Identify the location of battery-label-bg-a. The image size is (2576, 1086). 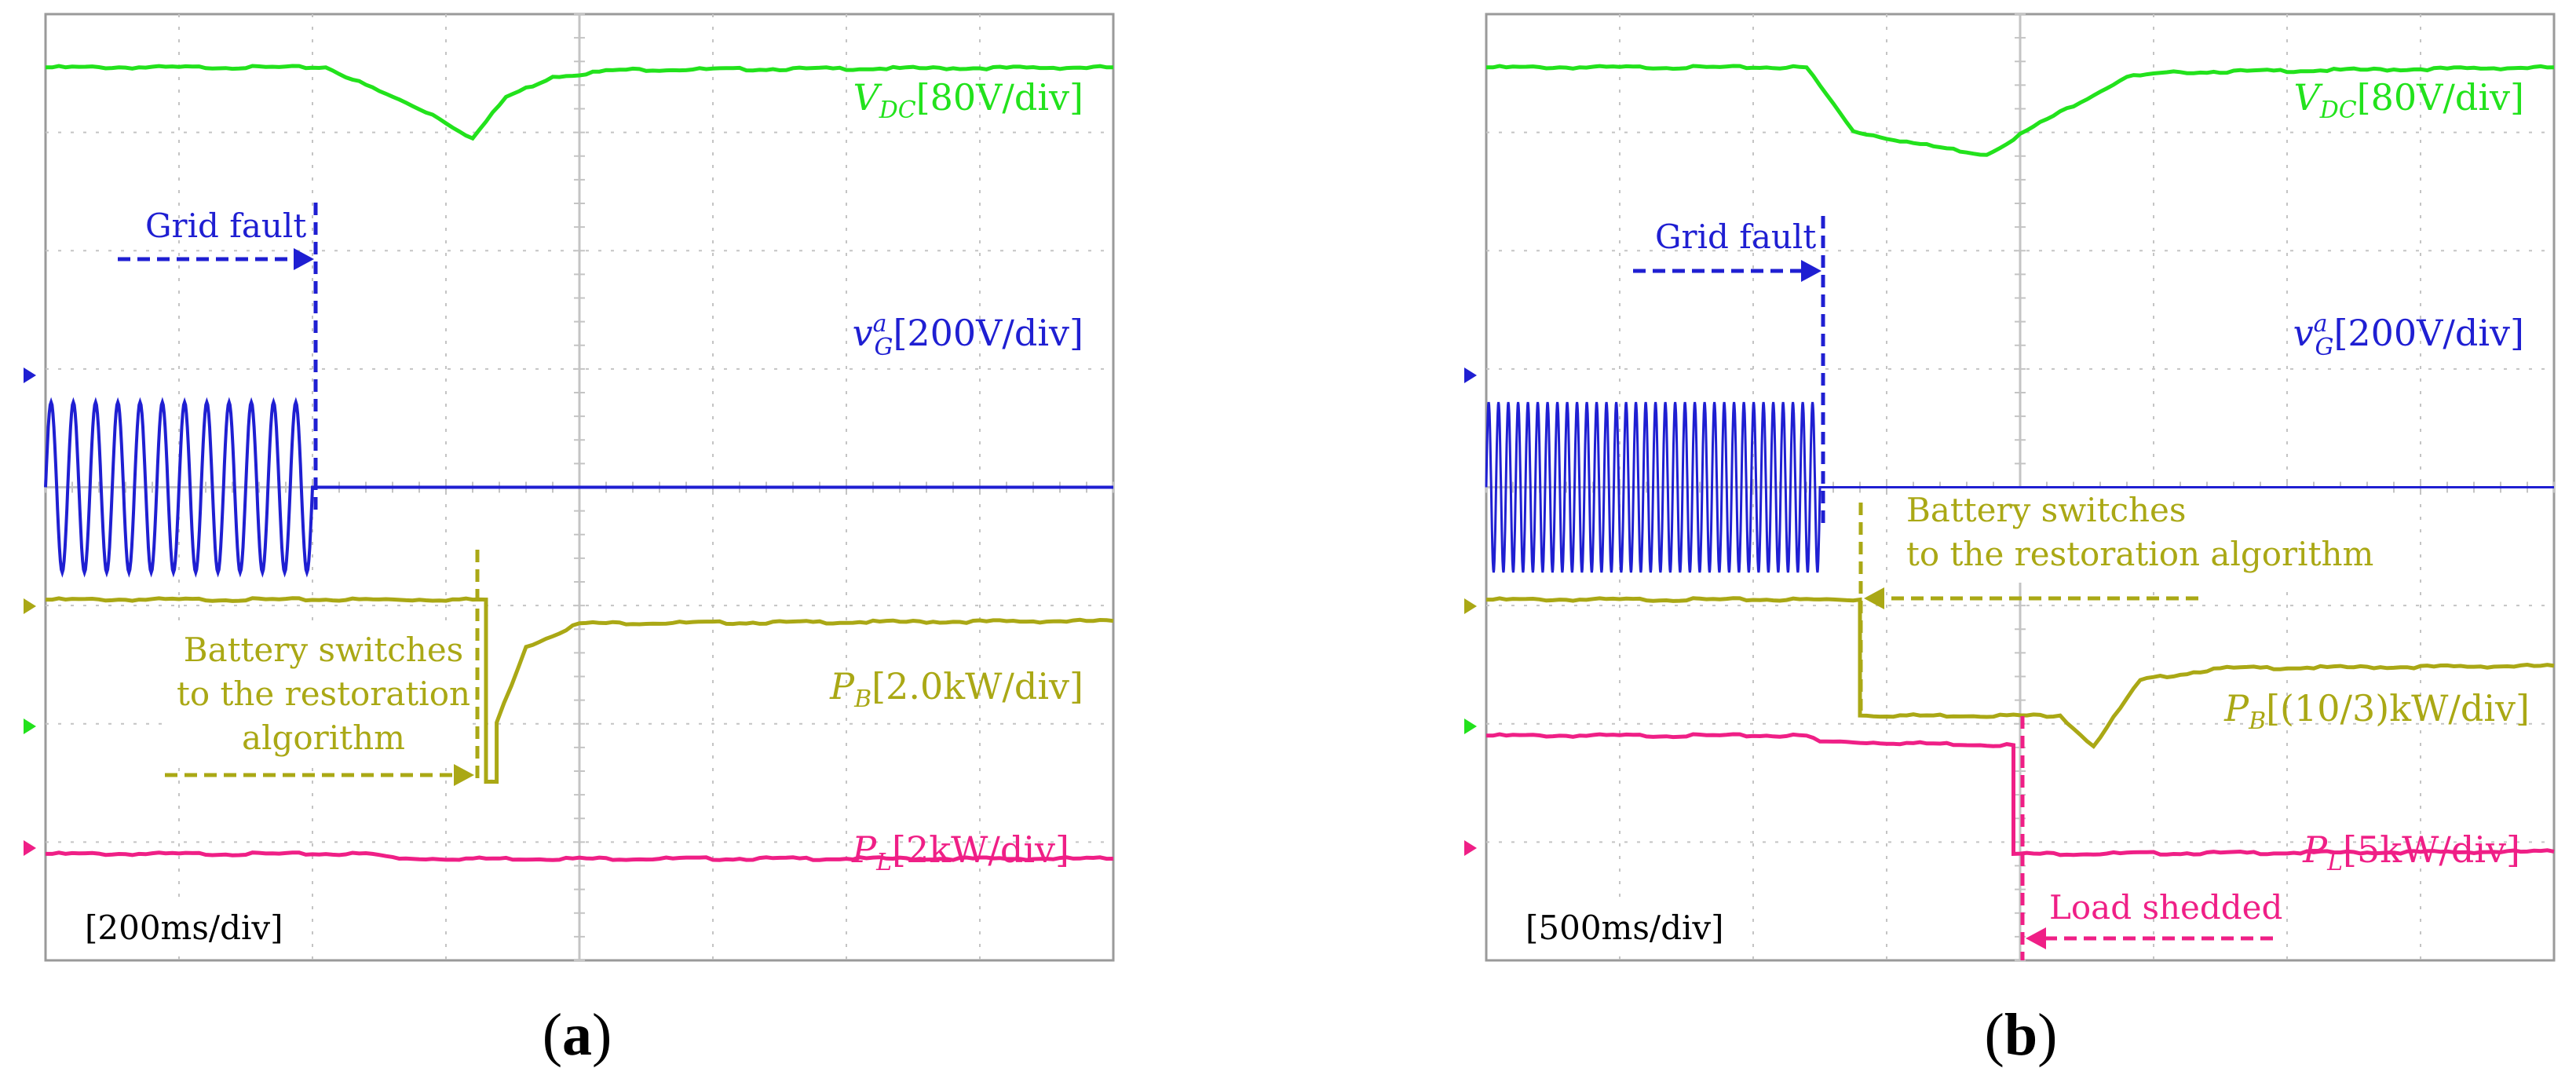
(318, 695).